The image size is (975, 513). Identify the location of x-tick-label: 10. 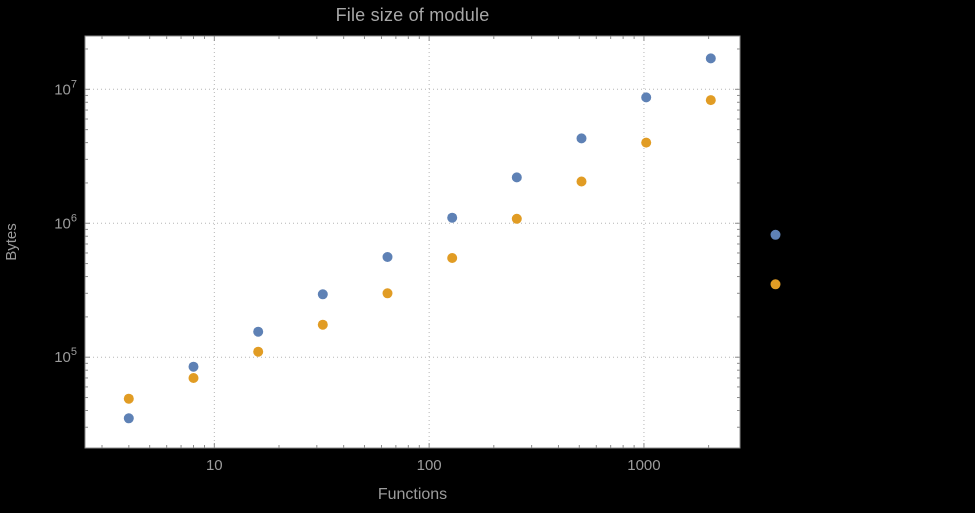
(214, 465).